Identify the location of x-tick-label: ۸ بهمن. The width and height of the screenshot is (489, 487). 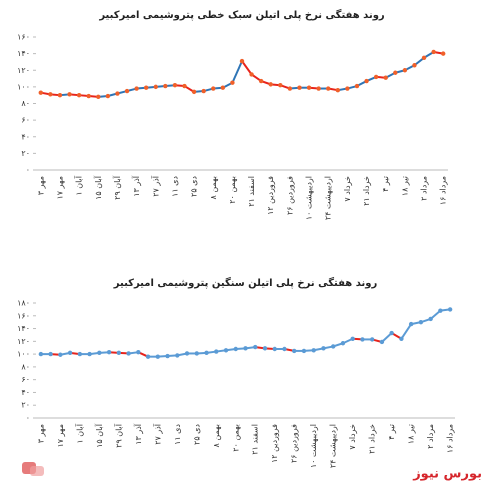
(213, 187).